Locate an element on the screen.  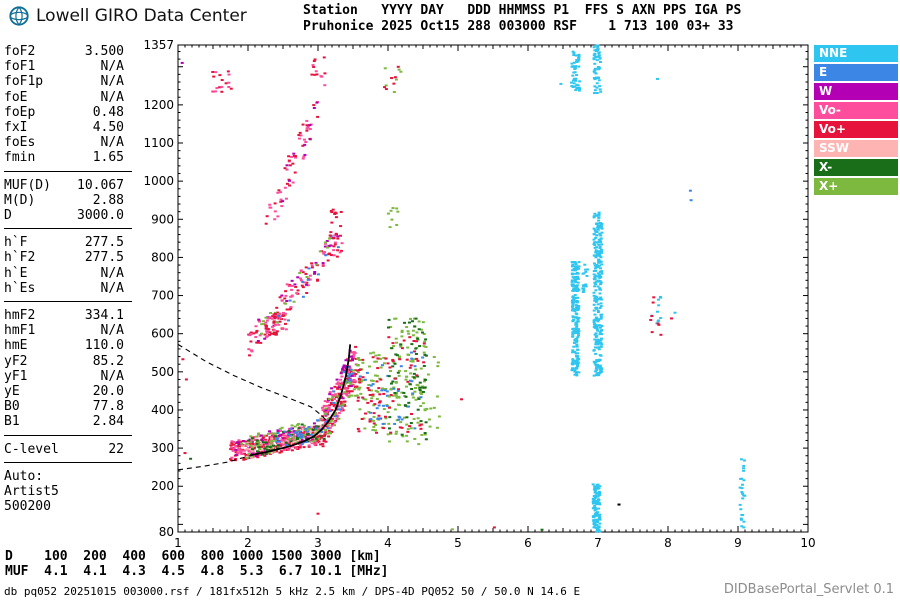
legend-item-w: W is located at coordinates (856, 91).